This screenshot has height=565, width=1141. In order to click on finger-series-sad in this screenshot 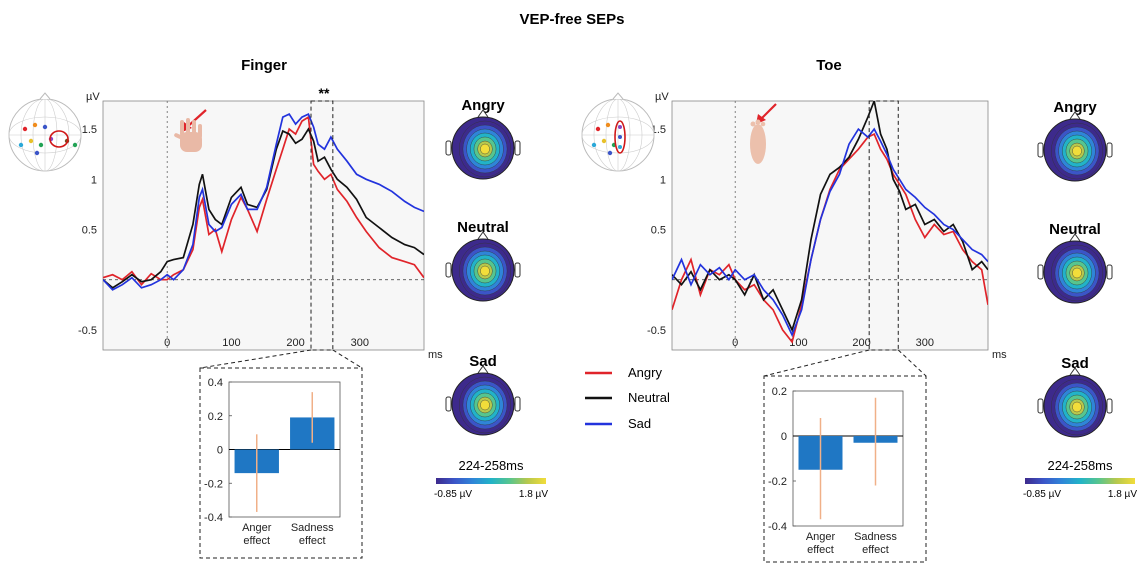, I will do `click(263, 201)`.